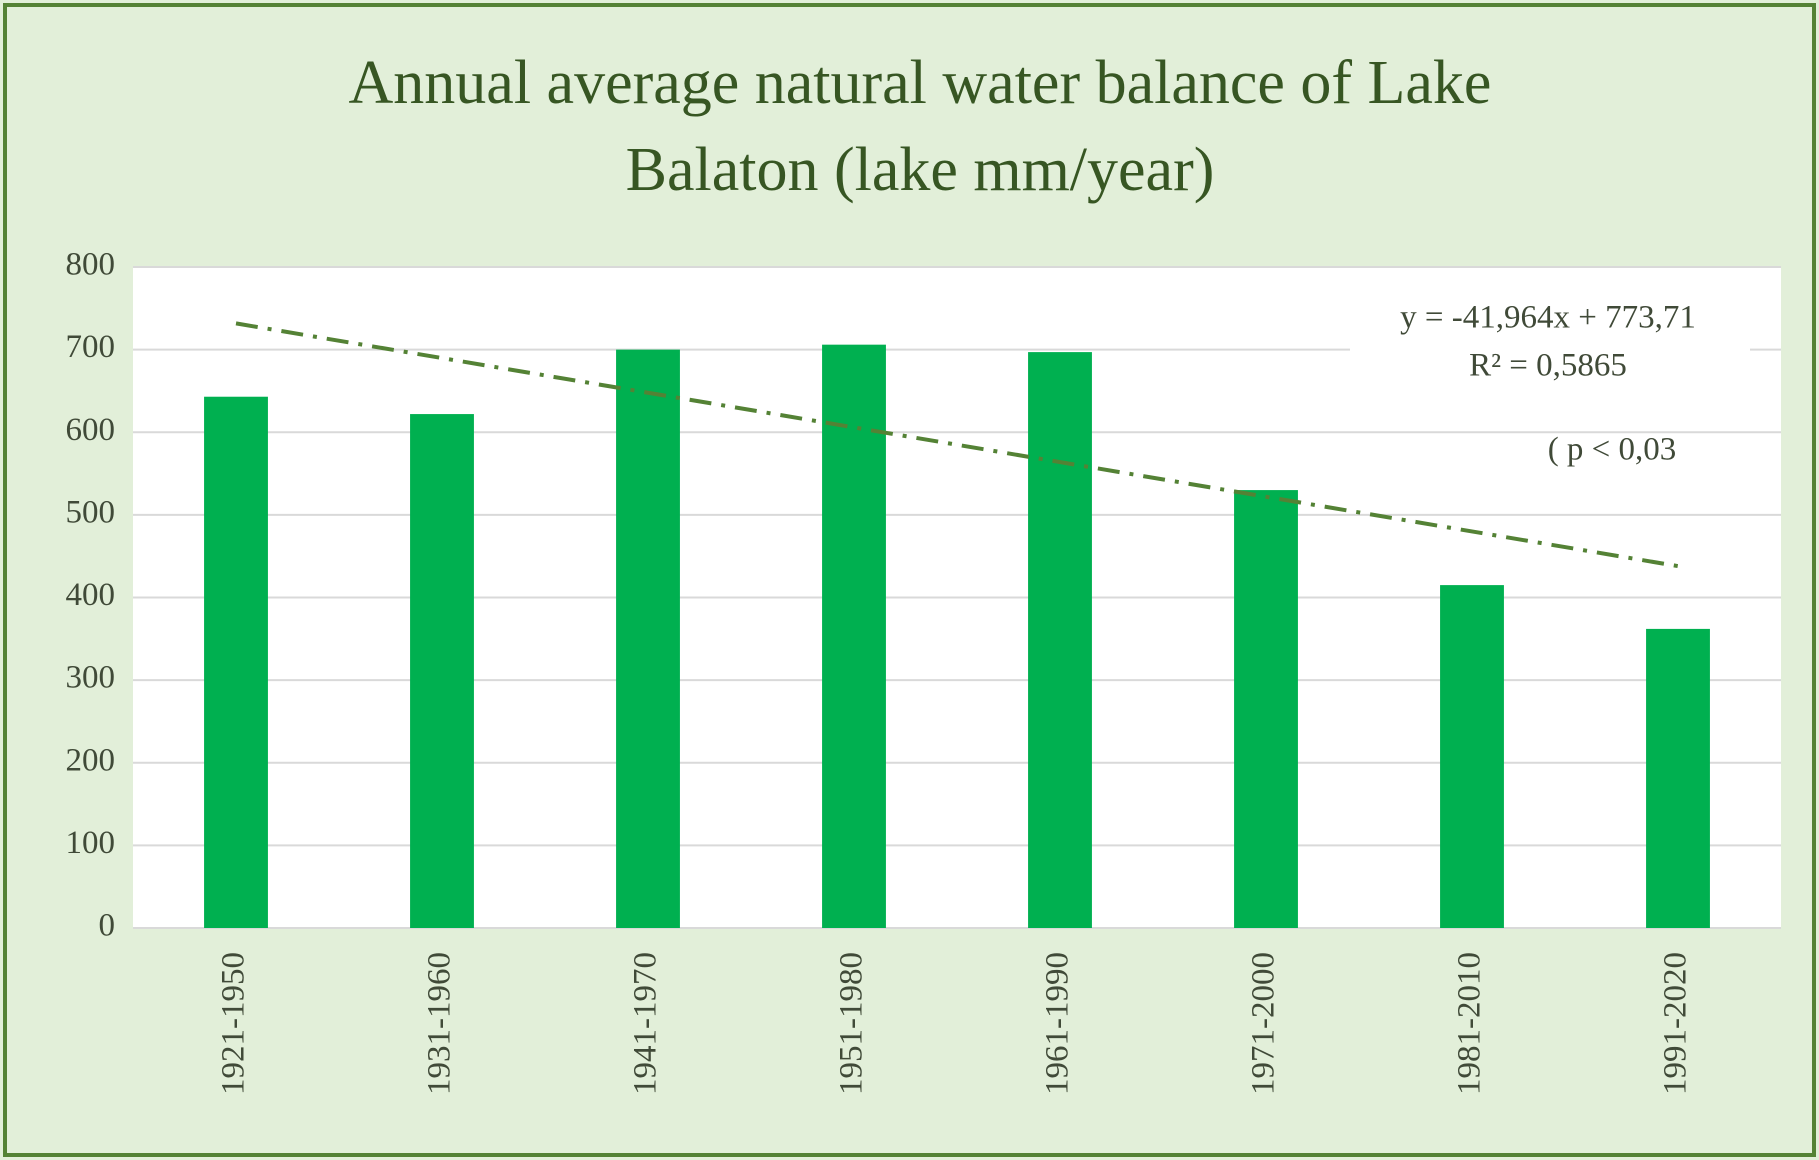 Image resolution: width=1819 pixels, height=1160 pixels. Describe the element at coordinates (1612, 450) in the screenshot. I see `trend-p: ( p < 0,03` at that location.